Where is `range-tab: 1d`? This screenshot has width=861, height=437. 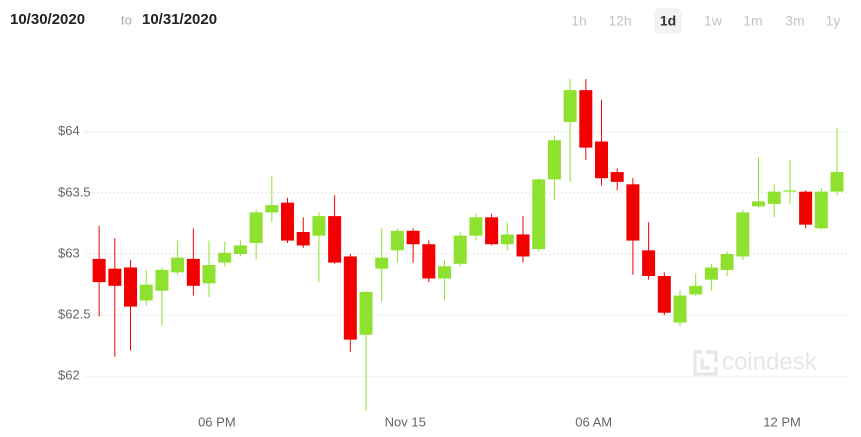 range-tab: 1d is located at coordinates (668, 21).